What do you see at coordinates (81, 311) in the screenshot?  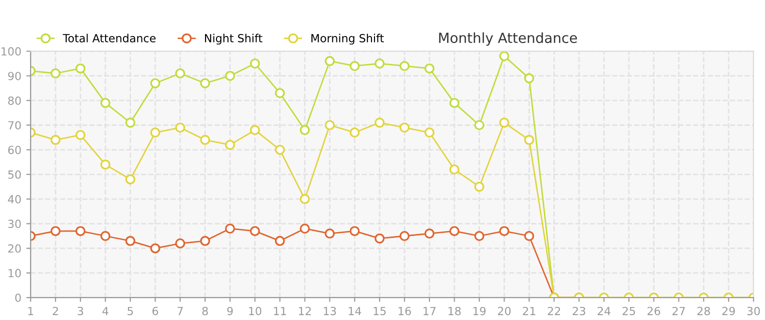 I see `x-tick-label: 3` at bounding box center [81, 311].